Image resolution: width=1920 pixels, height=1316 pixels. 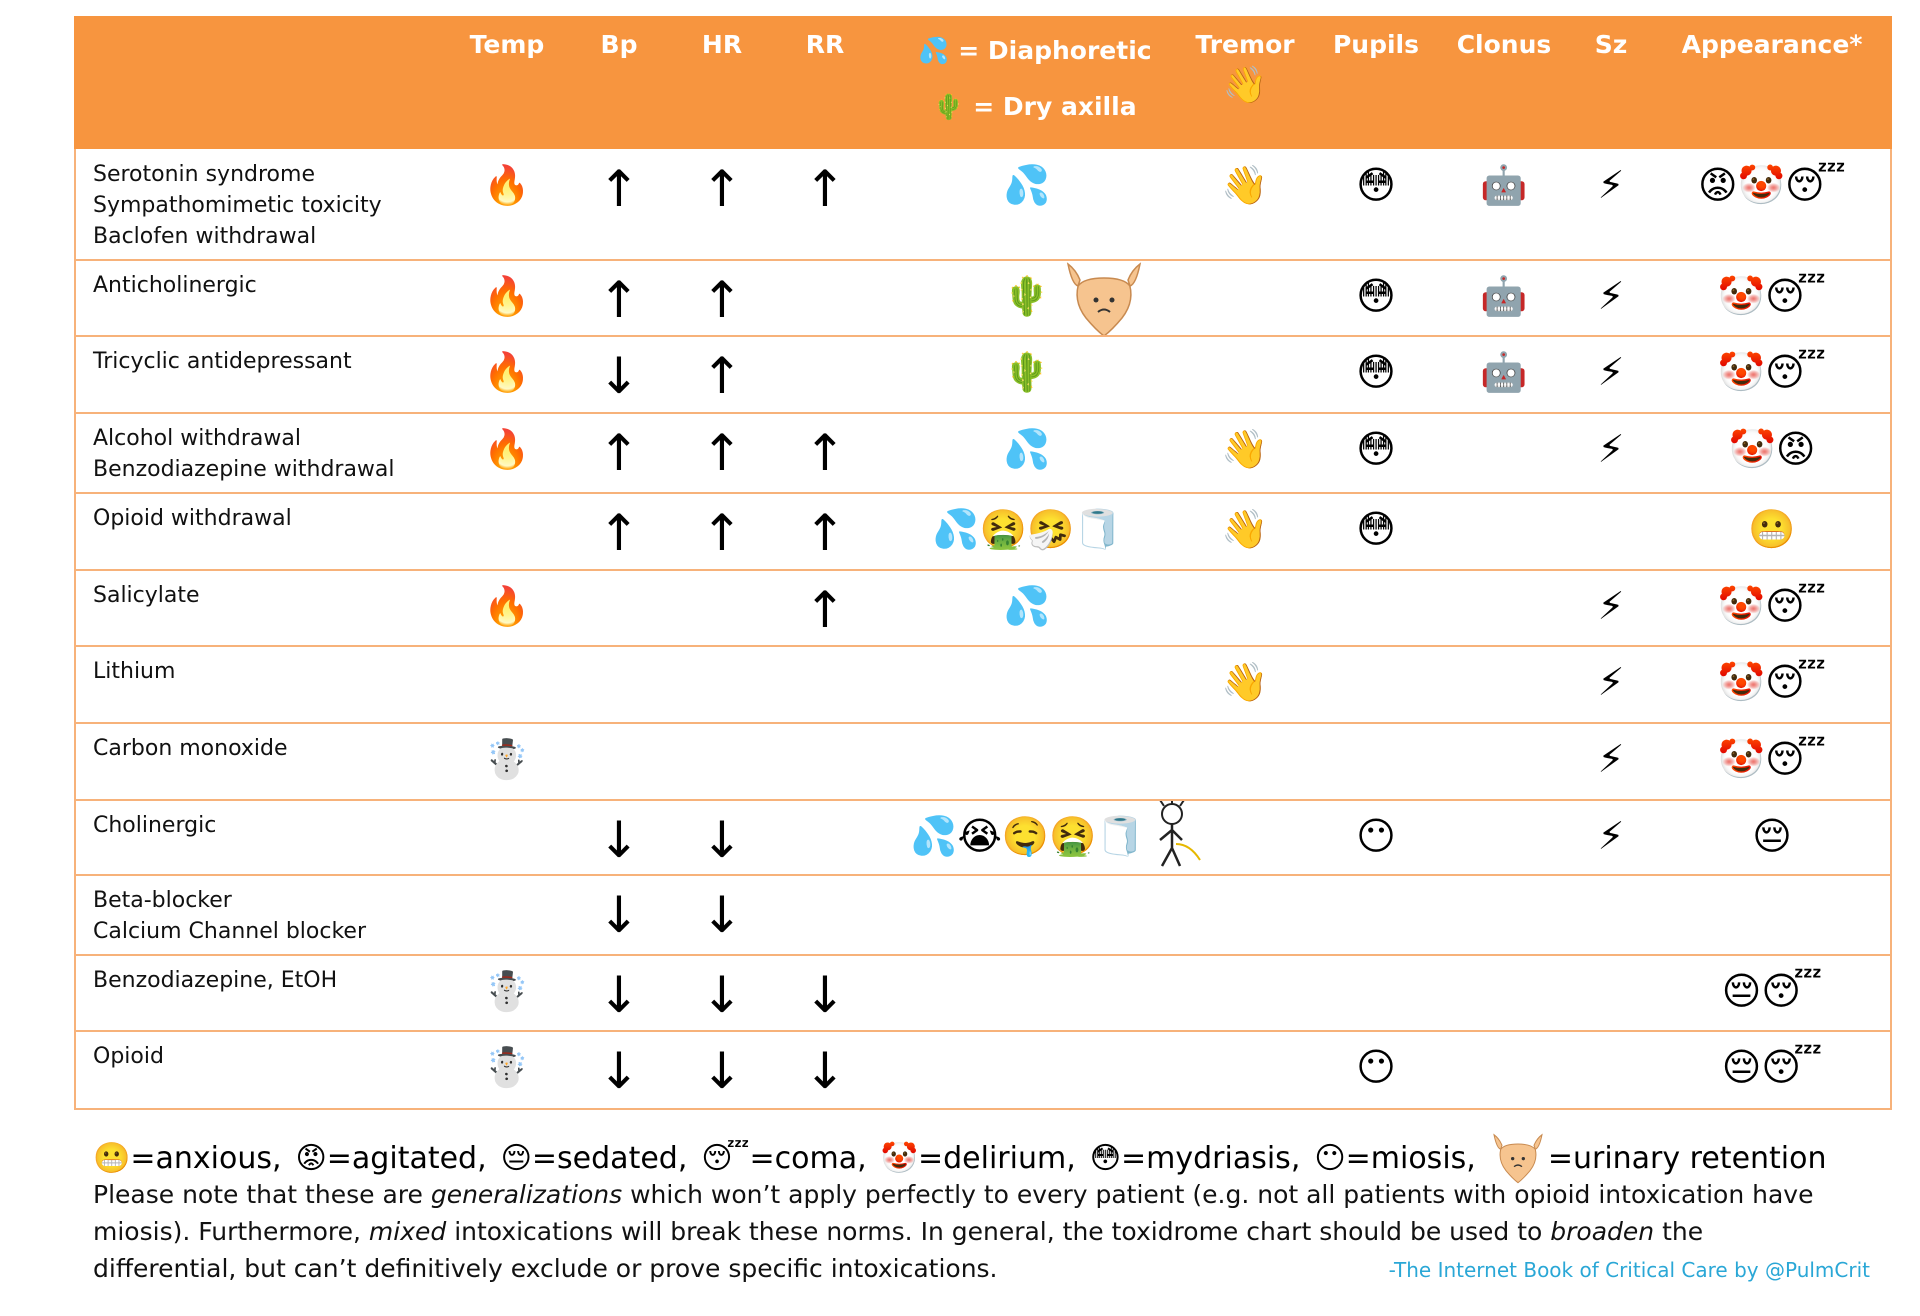 What do you see at coordinates (215, 980) in the screenshot?
I see `row-name-line: Benzodiazepine, EtOH` at bounding box center [215, 980].